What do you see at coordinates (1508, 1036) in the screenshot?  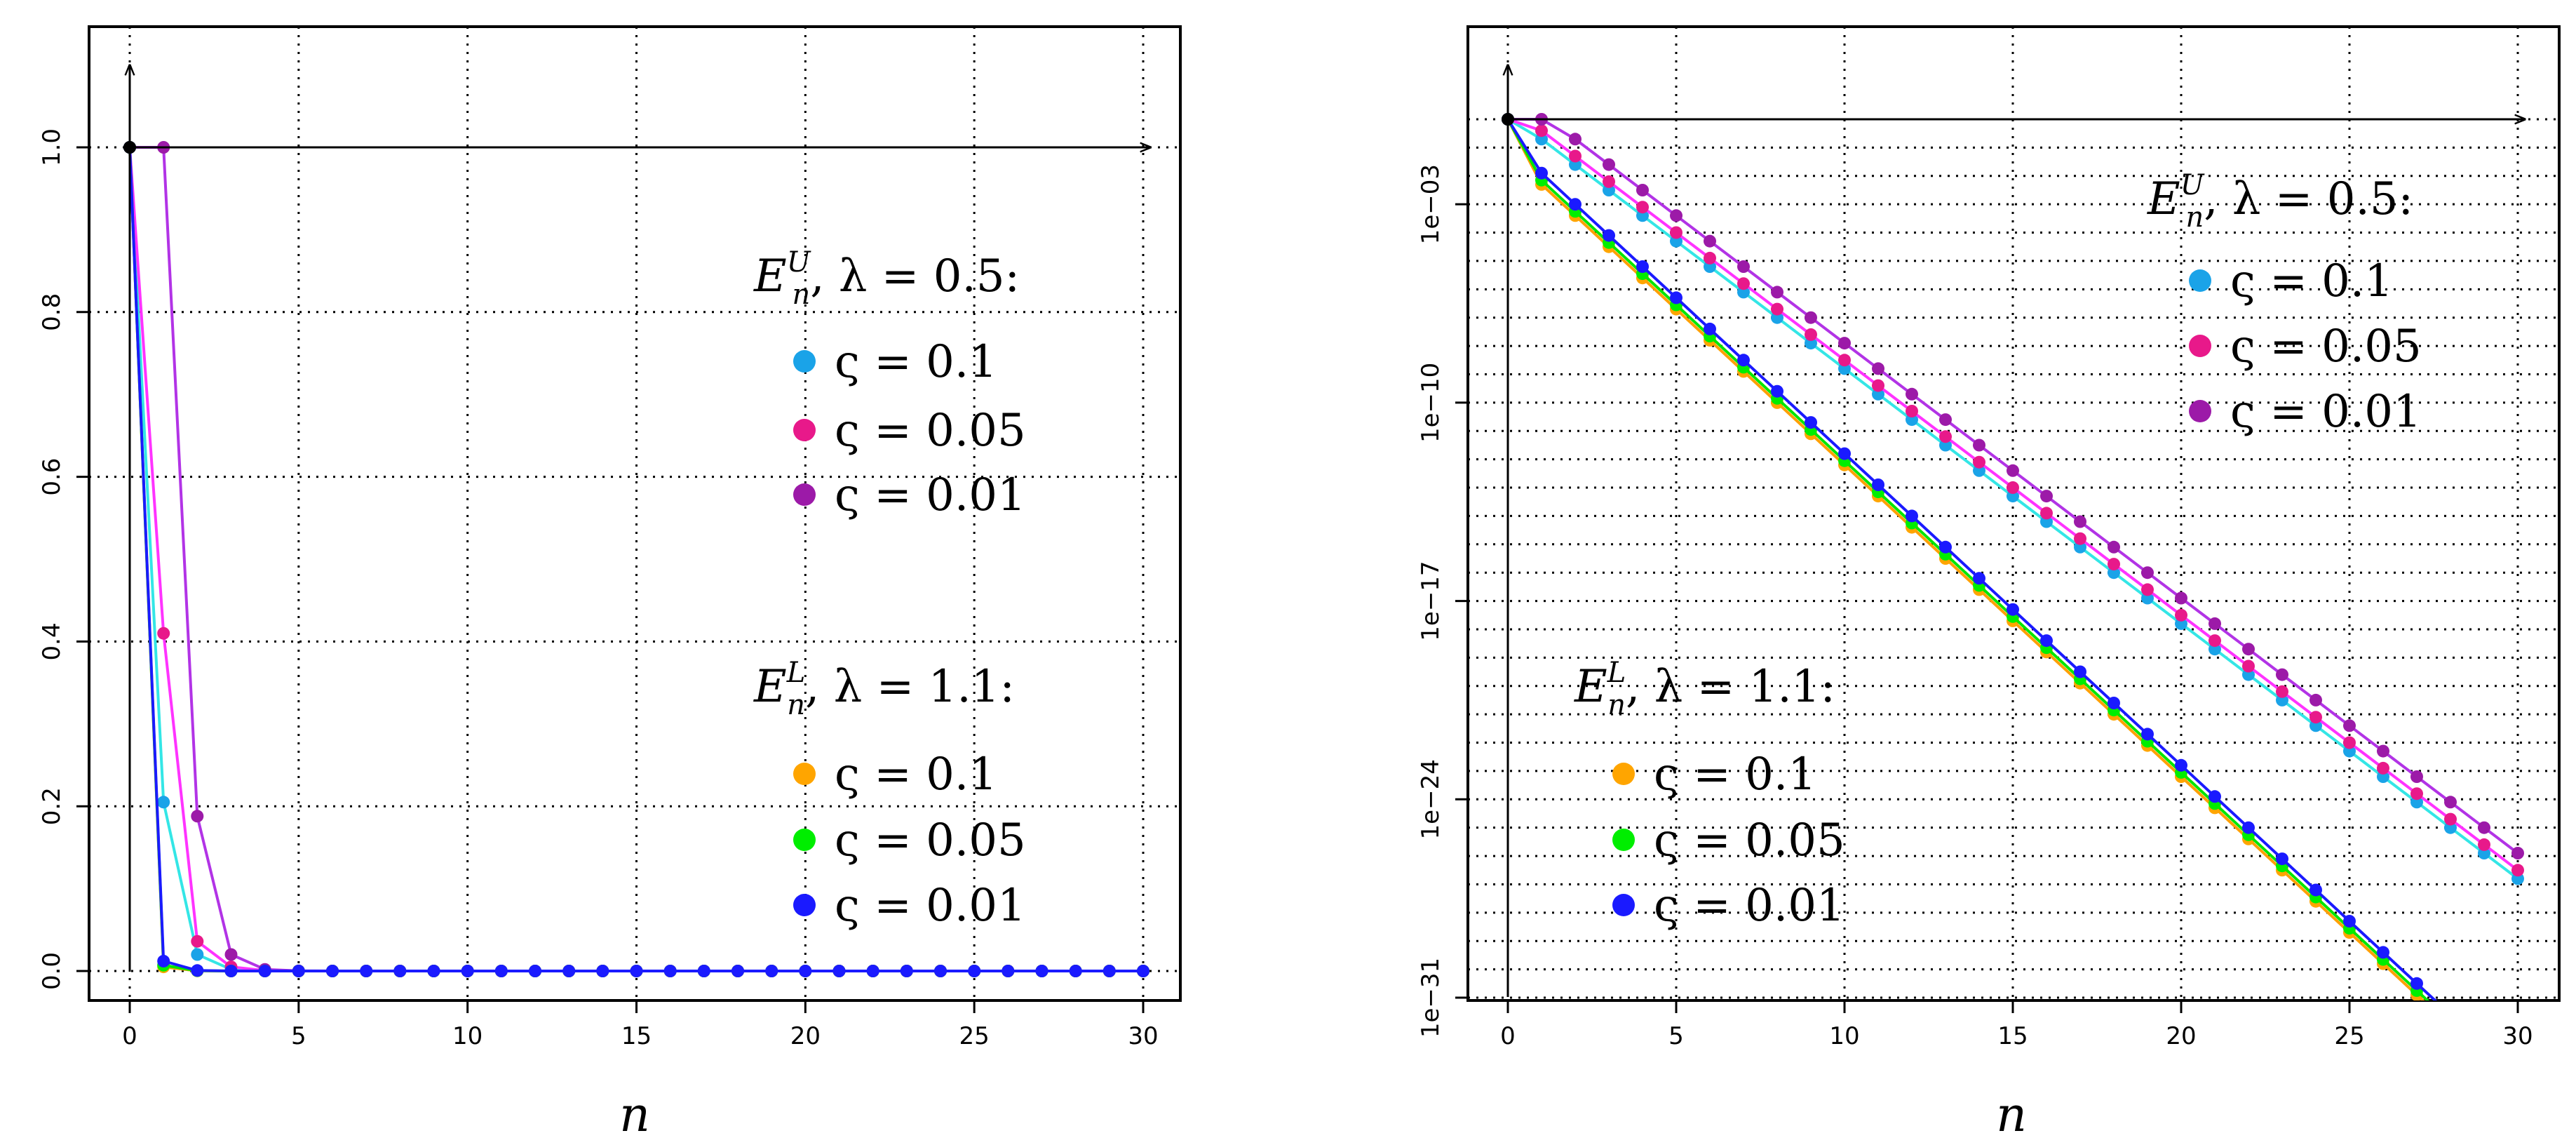 I see `x-tick-label: 0` at bounding box center [1508, 1036].